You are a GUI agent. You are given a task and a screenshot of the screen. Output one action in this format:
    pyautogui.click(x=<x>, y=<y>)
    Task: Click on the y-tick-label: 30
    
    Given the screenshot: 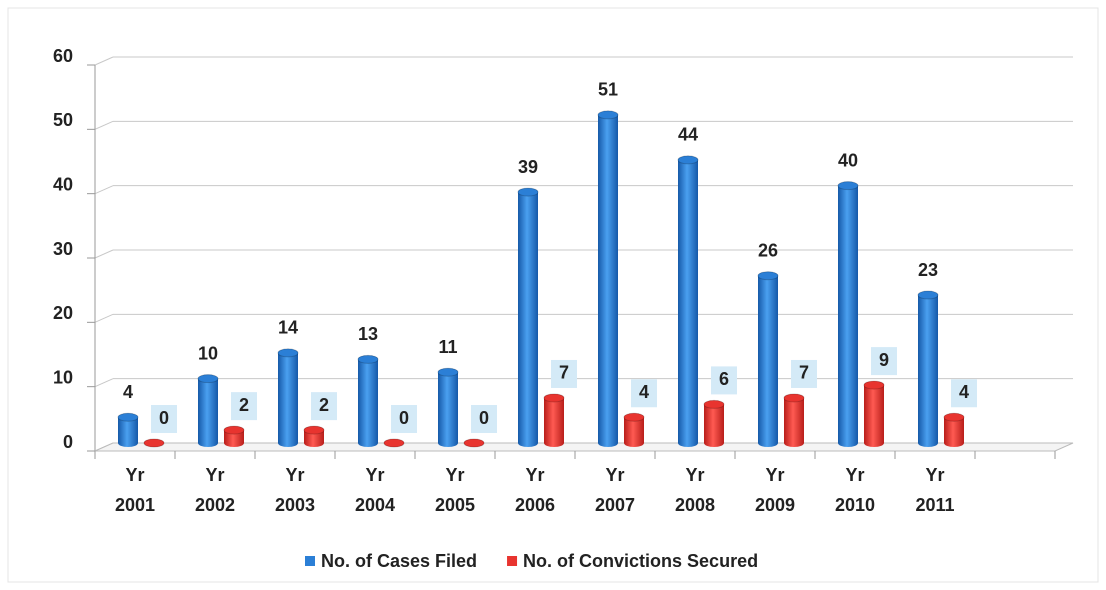 What is the action you would take?
    pyautogui.click(x=63, y=249)
    